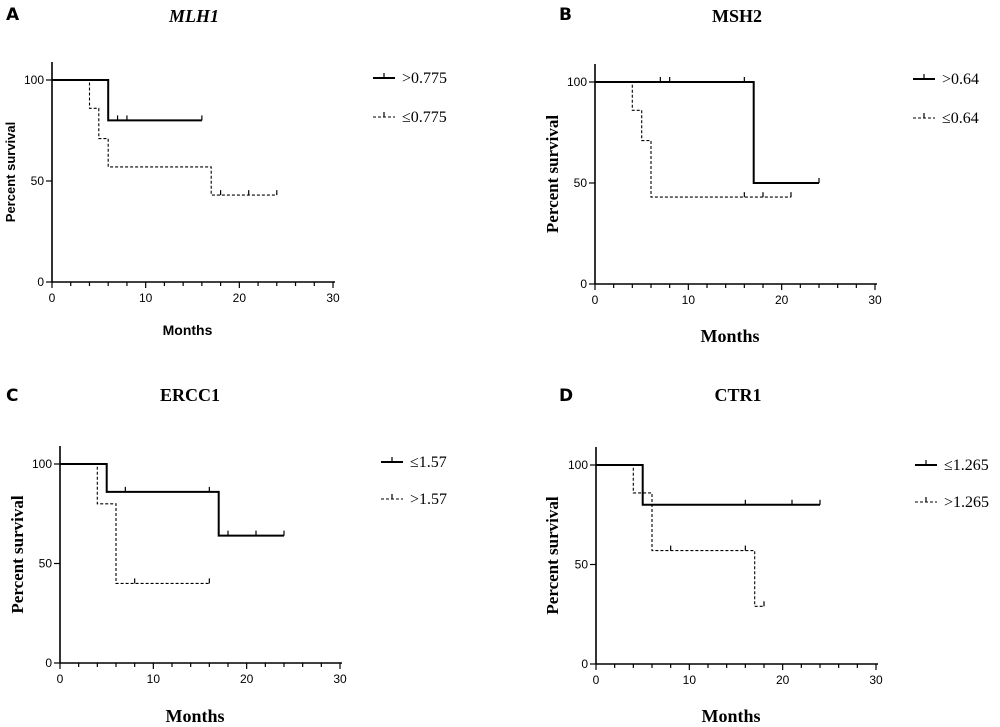  Describe the element at coordinates (960, 118) in the screenshot. I see `legend-label: ≤0.64` at that location.